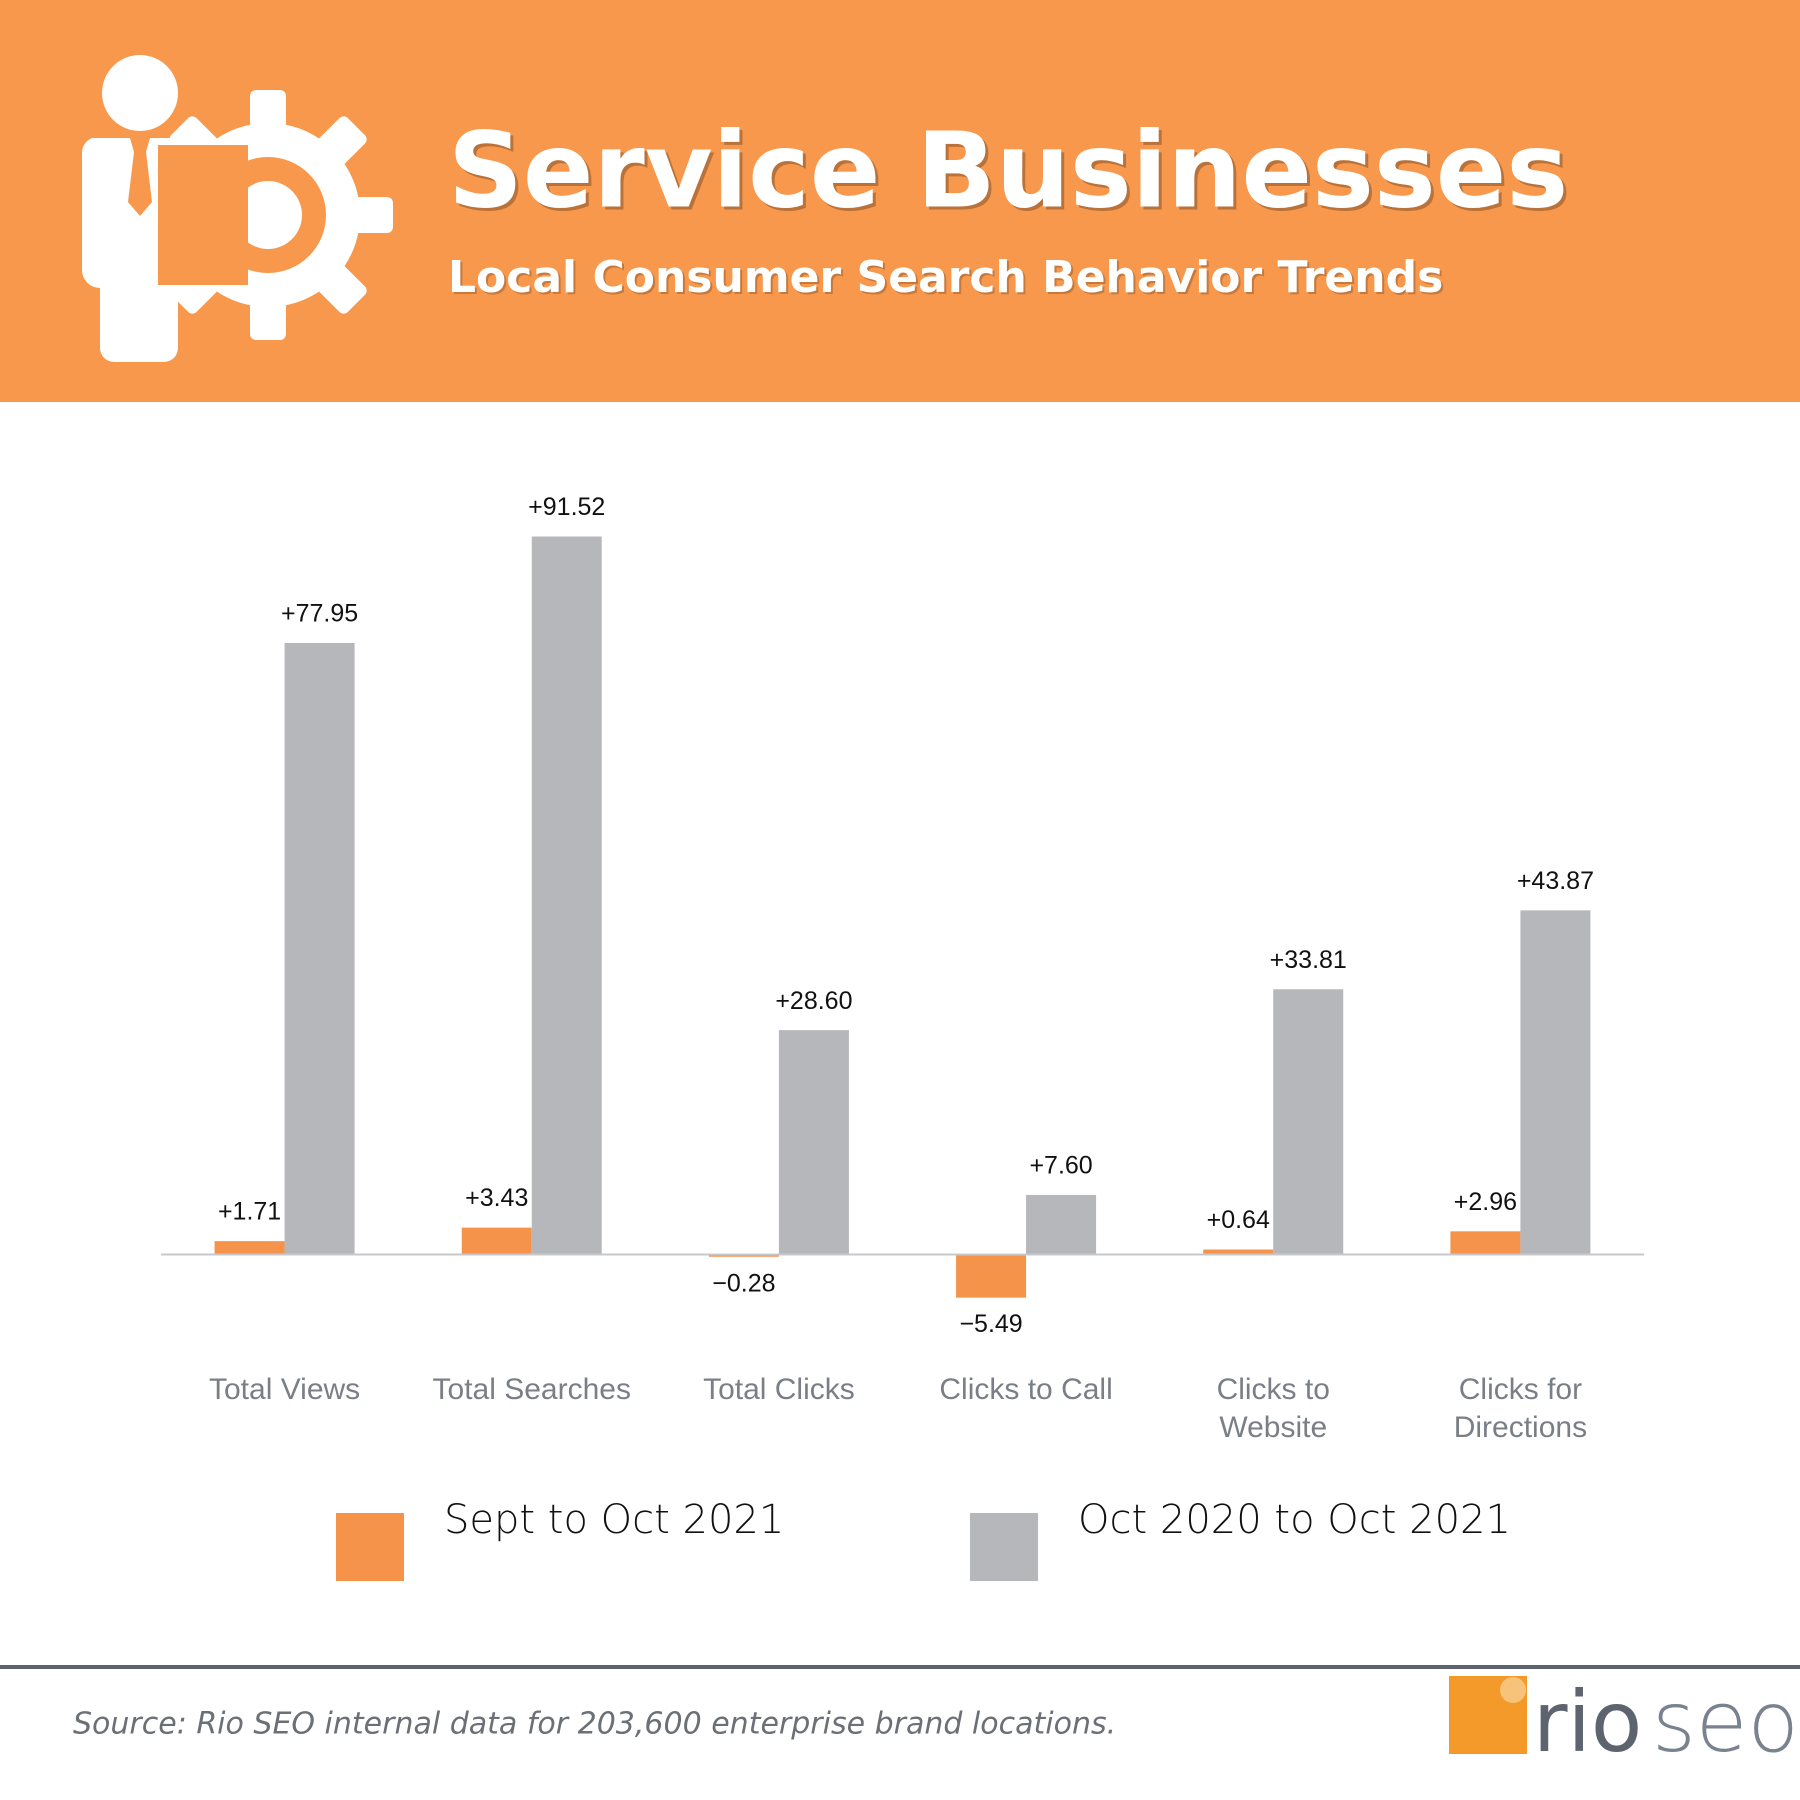 This screenshot has height=1800, width=1800. I want to click on legend-label: Oct 2020 to Oct 2021, so click(1294, 1520).